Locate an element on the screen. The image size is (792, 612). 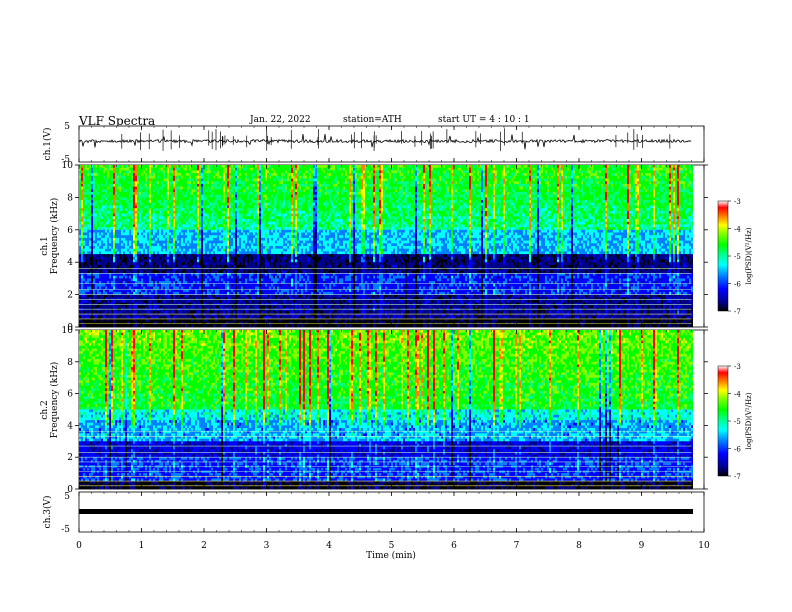
time-tick-label: 2 is located at coordinates (204, 546).